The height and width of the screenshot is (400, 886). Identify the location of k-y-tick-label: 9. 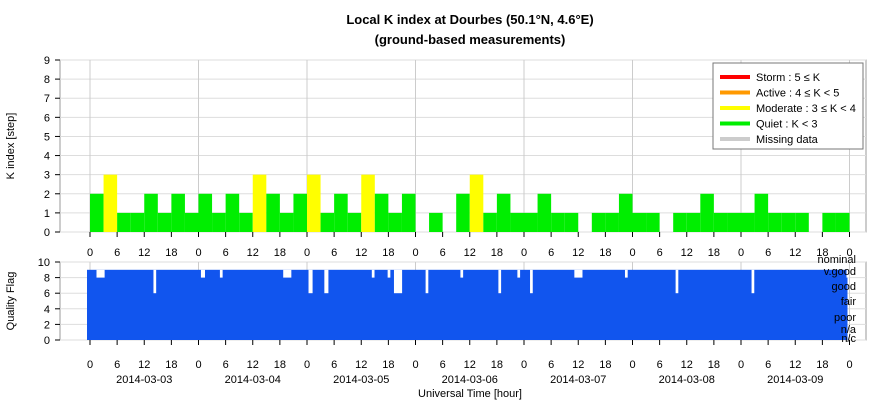
(47, 61).